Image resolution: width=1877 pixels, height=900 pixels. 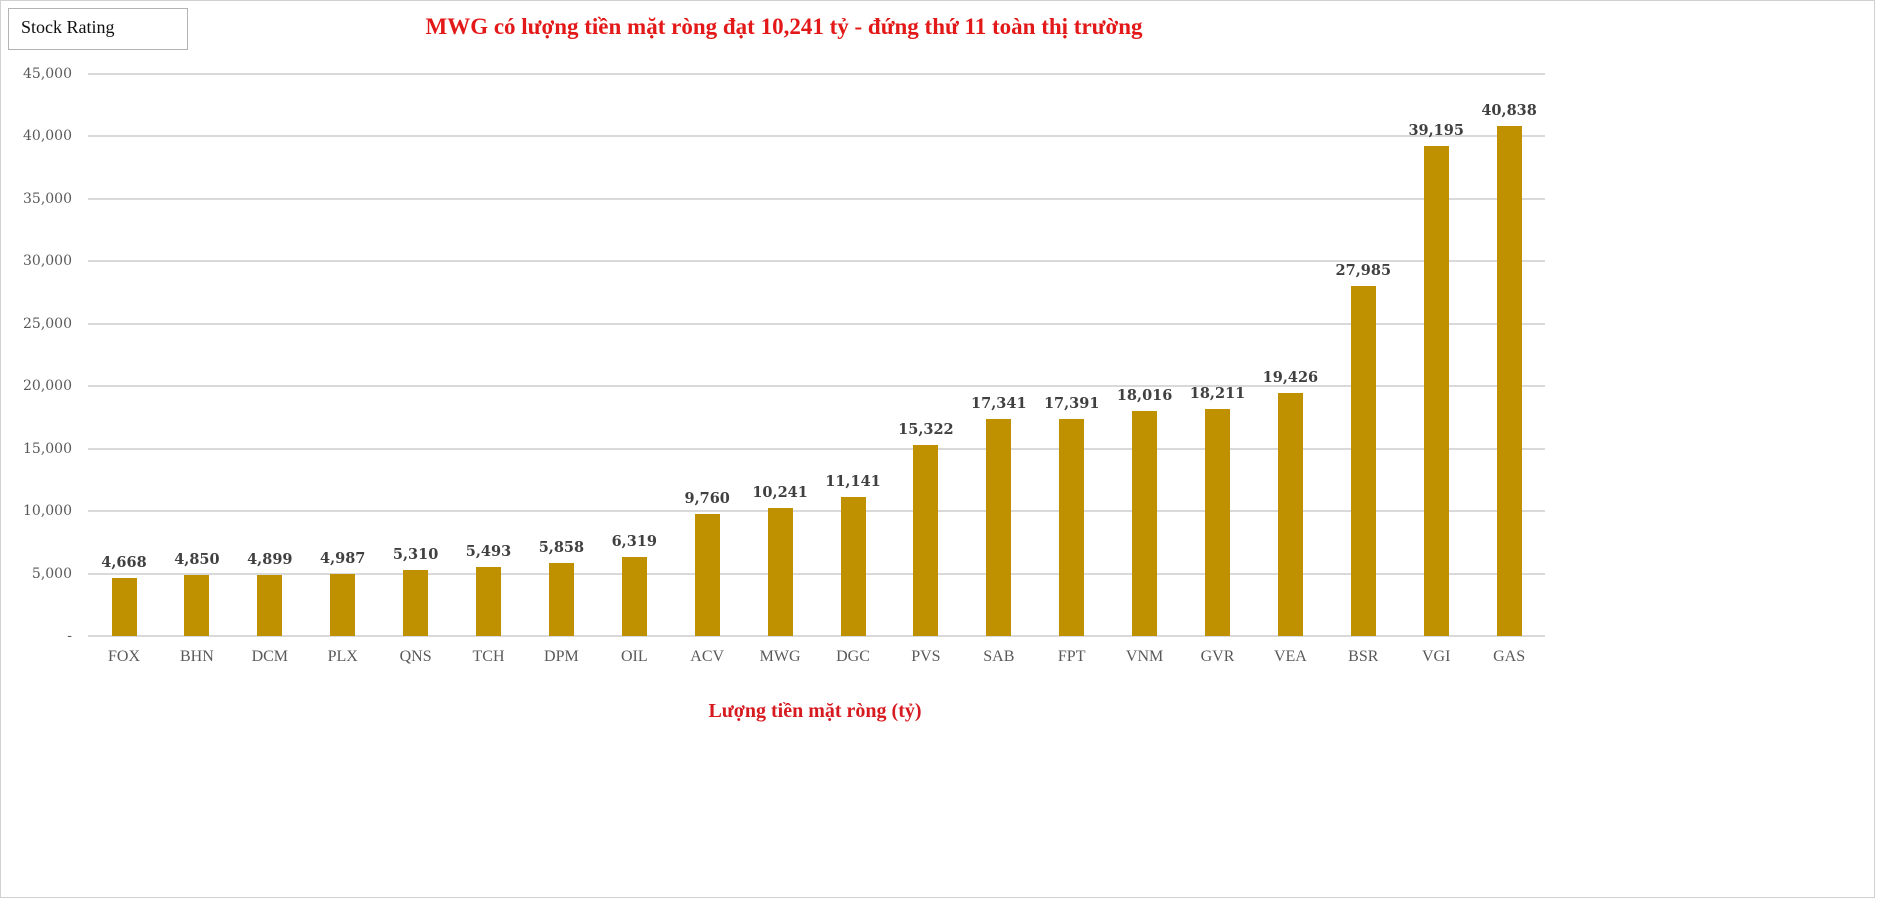 I want to click on x-tick-label: OIL, so click(x=634, y=656).